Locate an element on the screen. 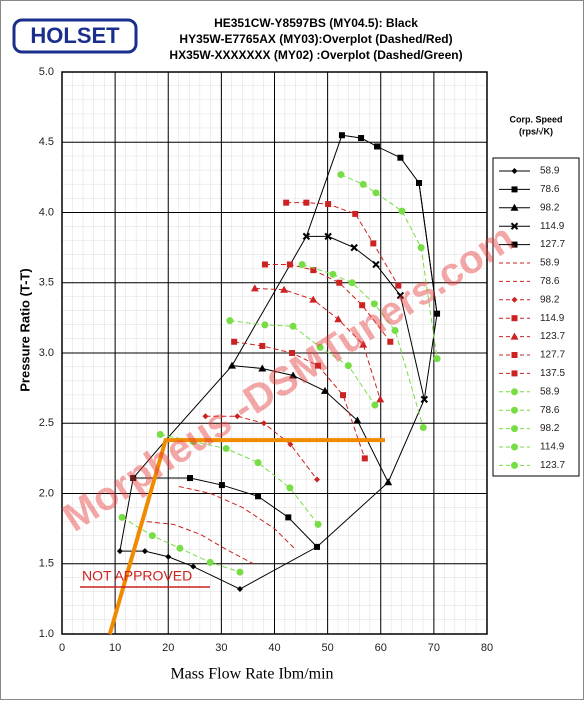  legend-box is located at coordinates (536, 317).